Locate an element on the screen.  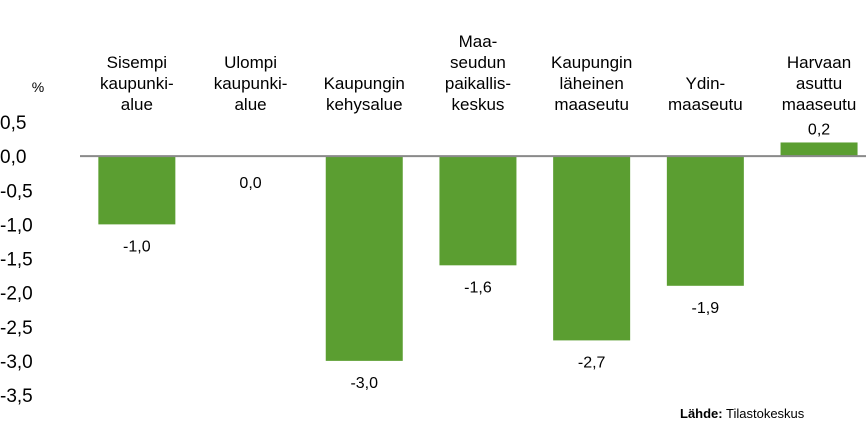
x-tick-label: paikallis- is located at coordinates (478, 83).